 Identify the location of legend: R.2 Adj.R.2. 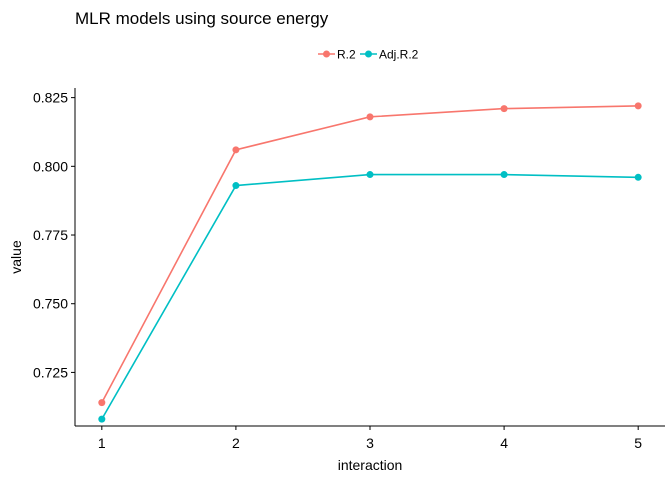
(368, 55).